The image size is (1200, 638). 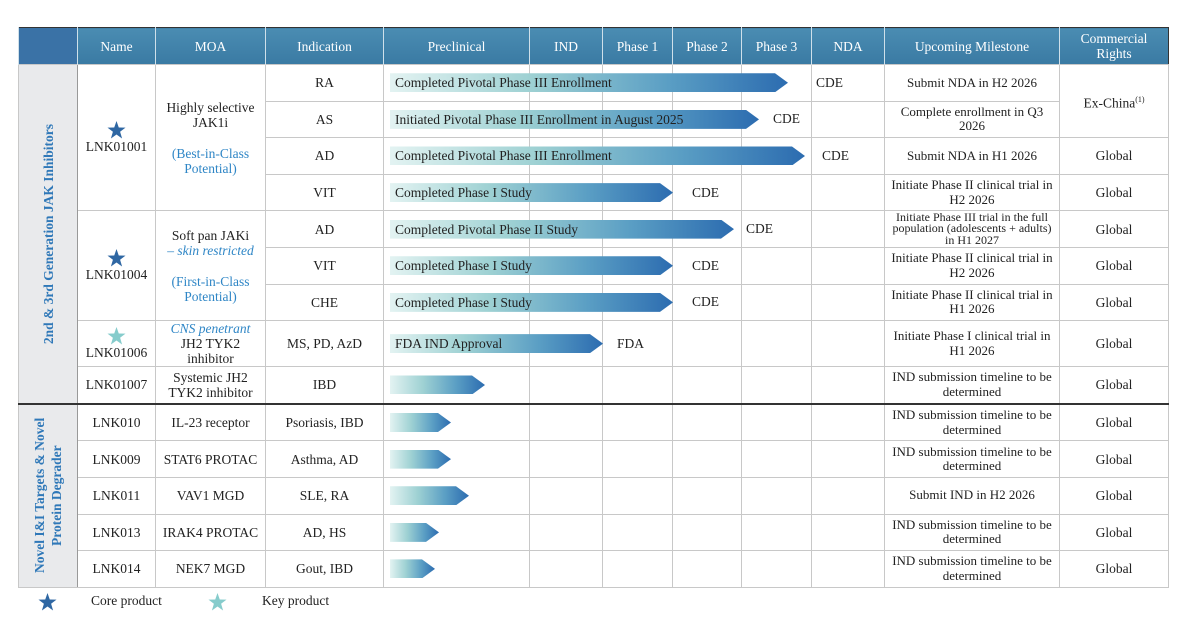 What do you see at coordinates (324, 302) in the screenshot?
I see `table-cell: CHE` at bounding box center [324, 302].